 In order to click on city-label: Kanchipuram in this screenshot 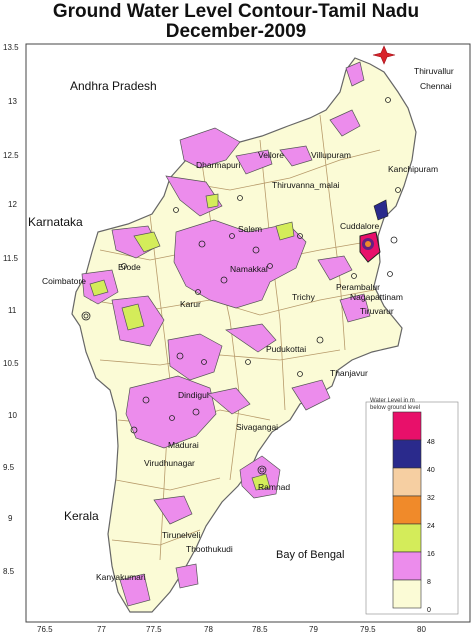, I will do `click(413, 169)`.